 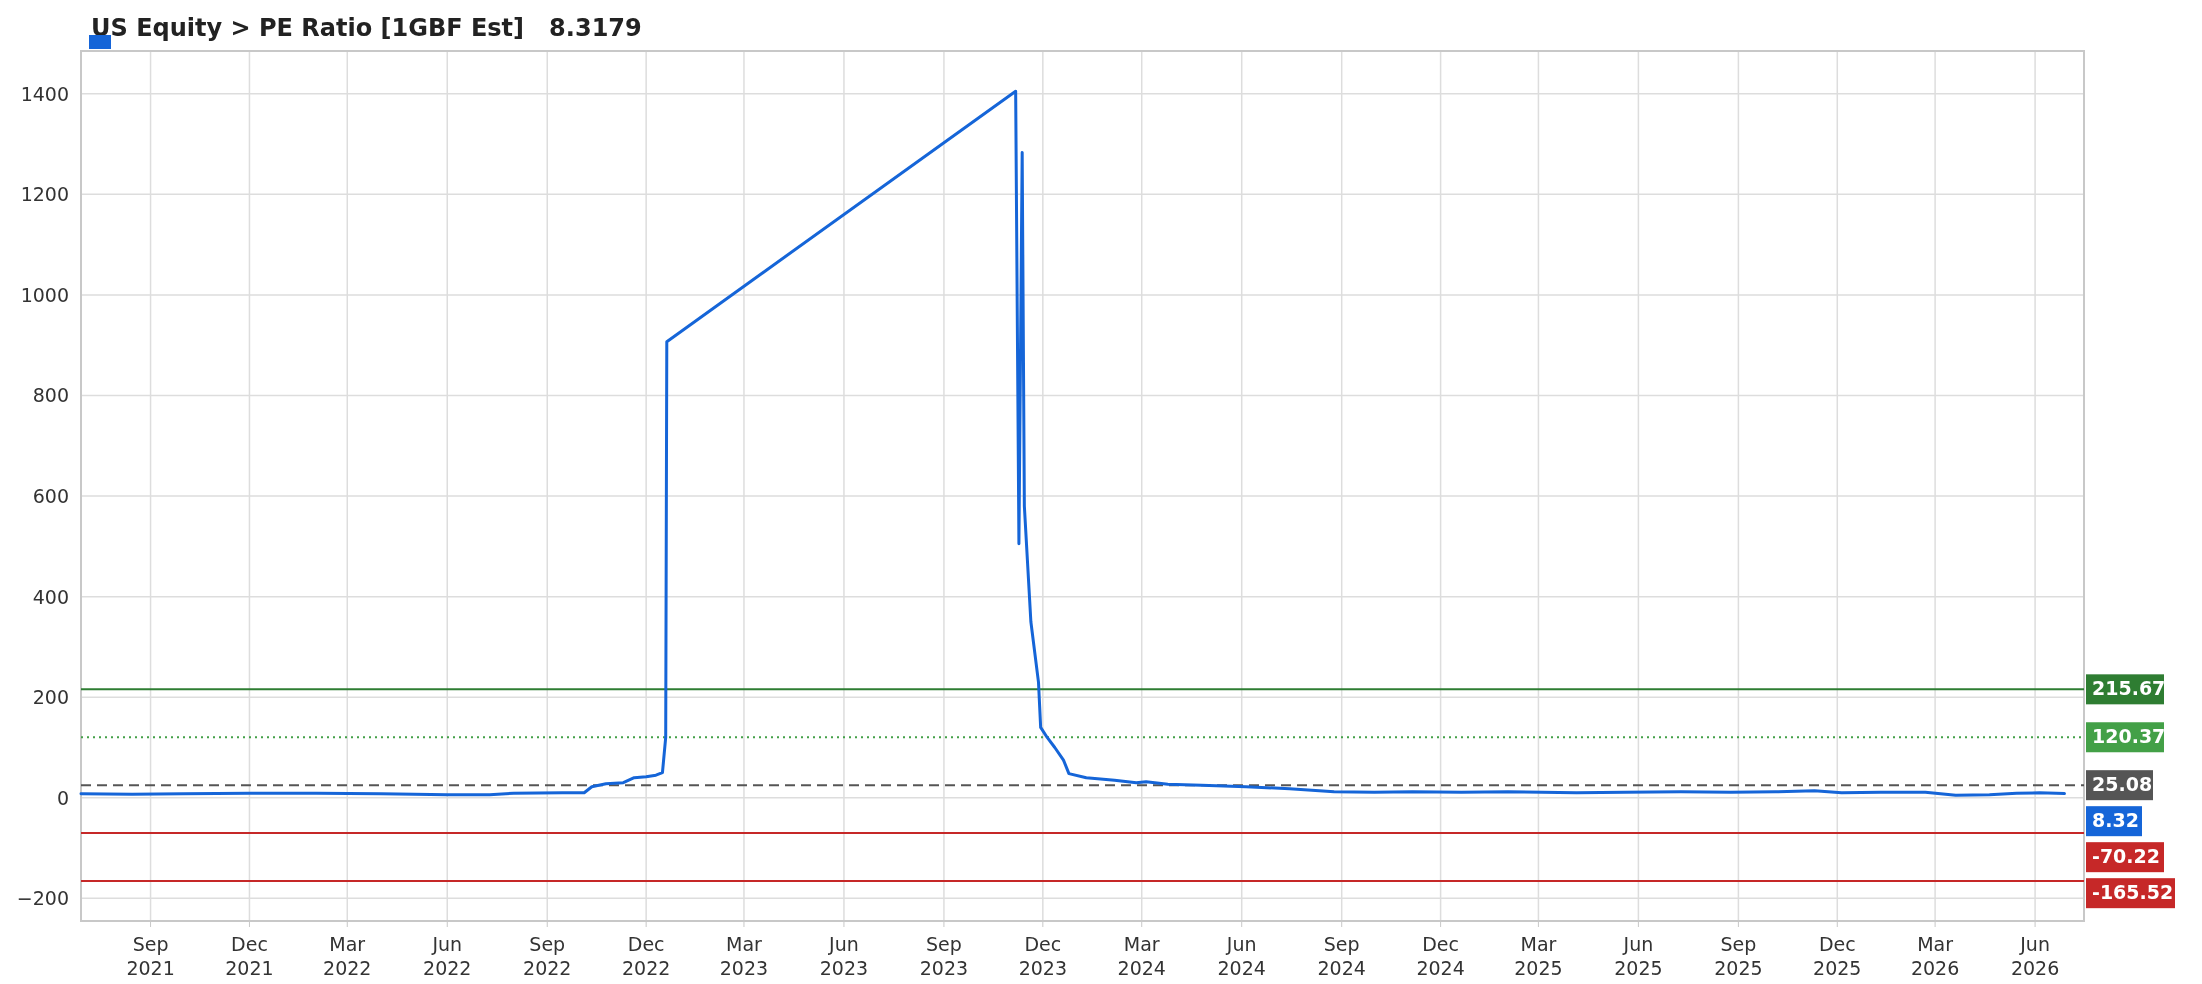 I want to click on y-tick-label: −200, so click(x=42, y=898).